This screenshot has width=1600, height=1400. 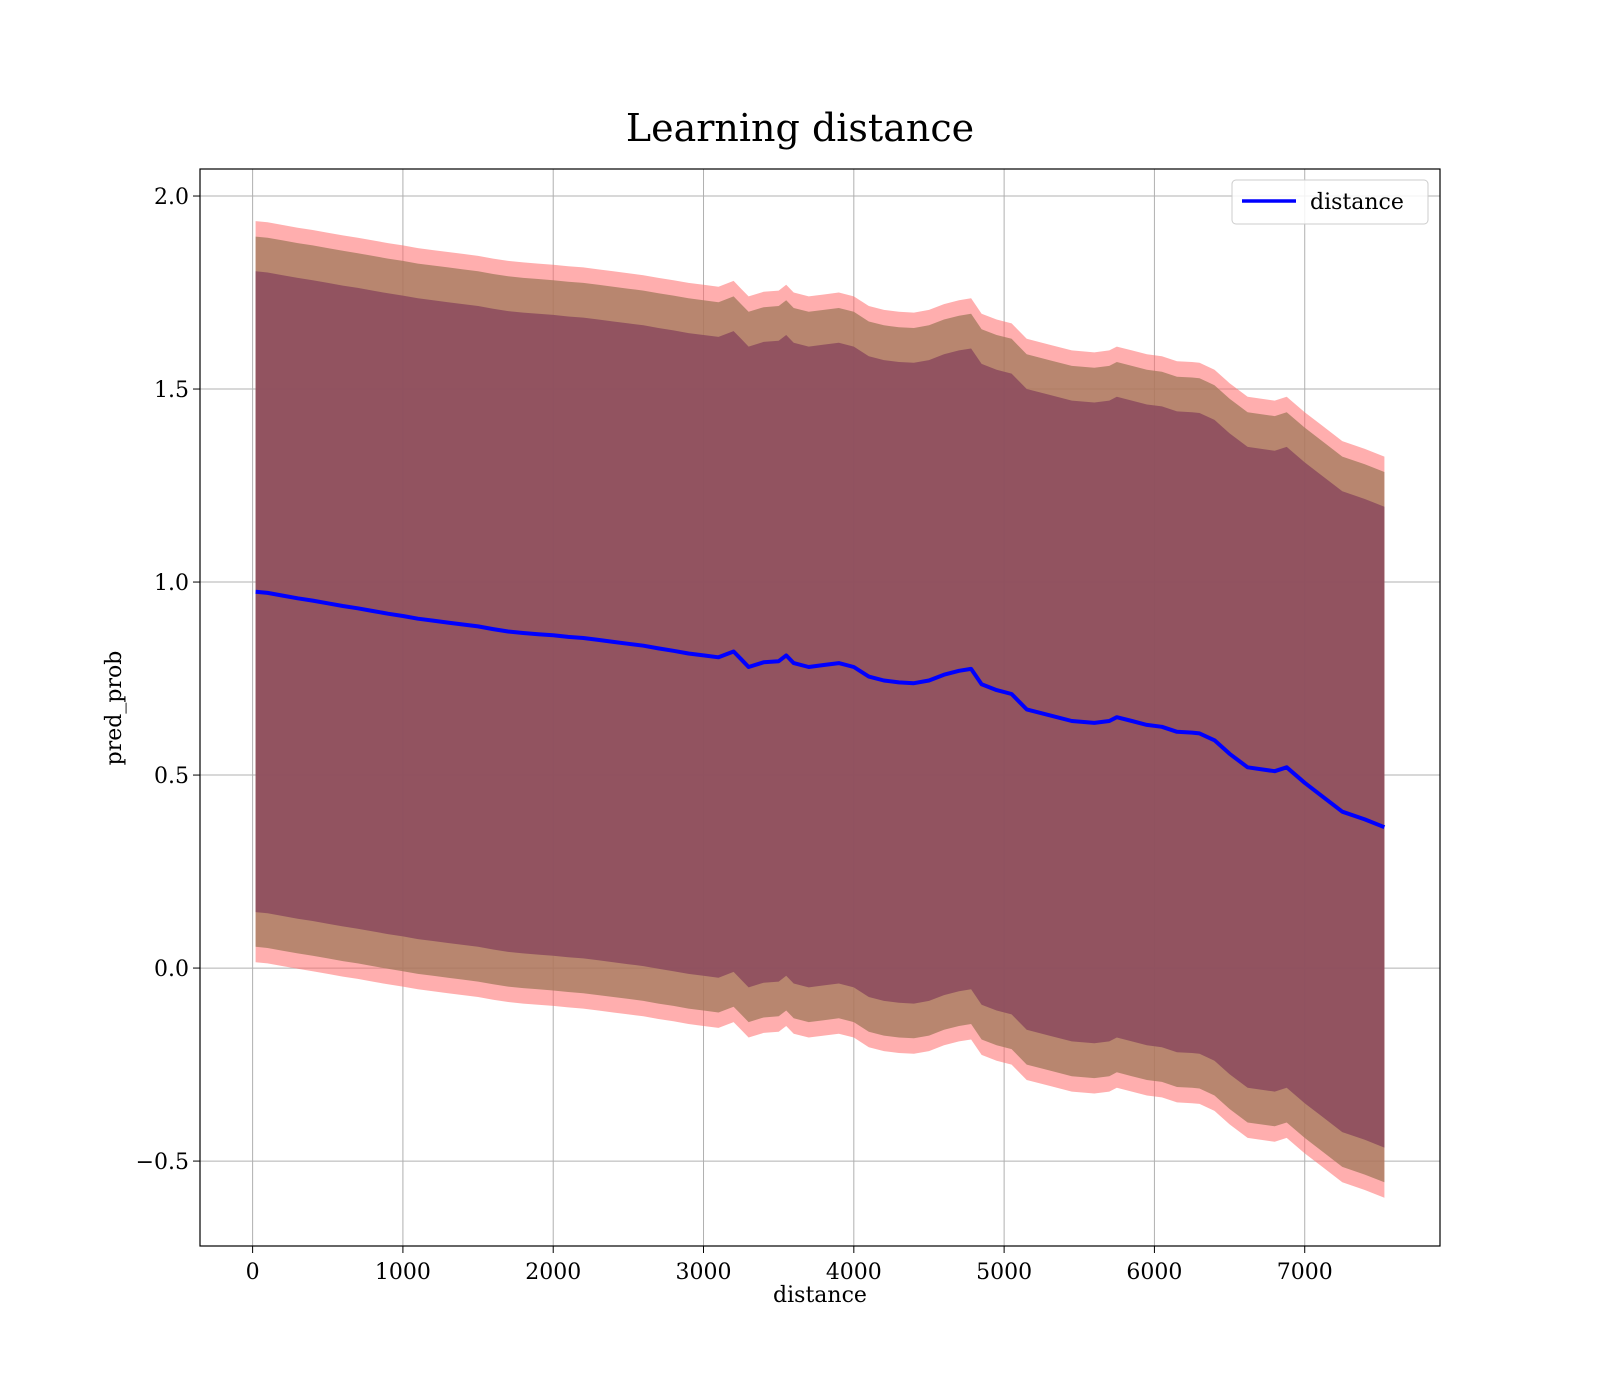 I want to click on x-tick-label: 6000, so click(x=1154, y=1272).